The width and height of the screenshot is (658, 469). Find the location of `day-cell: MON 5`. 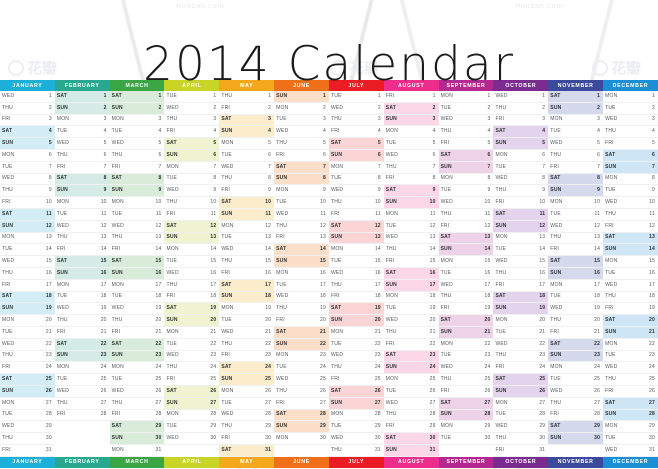

day-cell: MON 5 is located at coordinates (247, 144).